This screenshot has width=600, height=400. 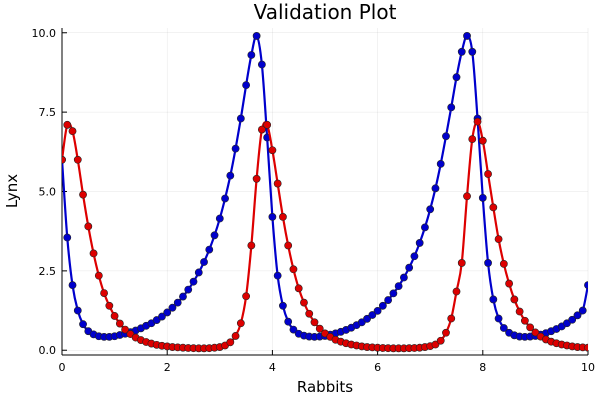 What do you see at coordinates (167, 367) in the screenshot?
I see `x-tick-label: 2` at bounding box center [167, 367].